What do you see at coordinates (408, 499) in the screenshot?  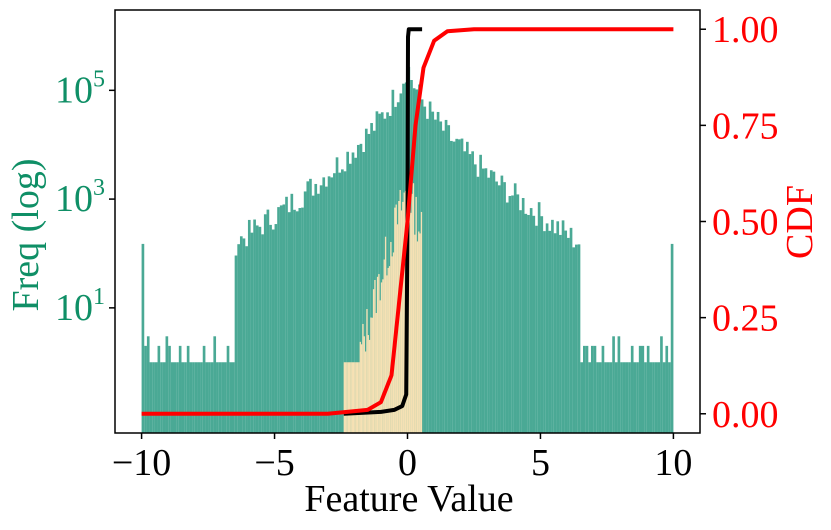 I see `x-axis-label: Feature Value` at bounding box center [408, 499].